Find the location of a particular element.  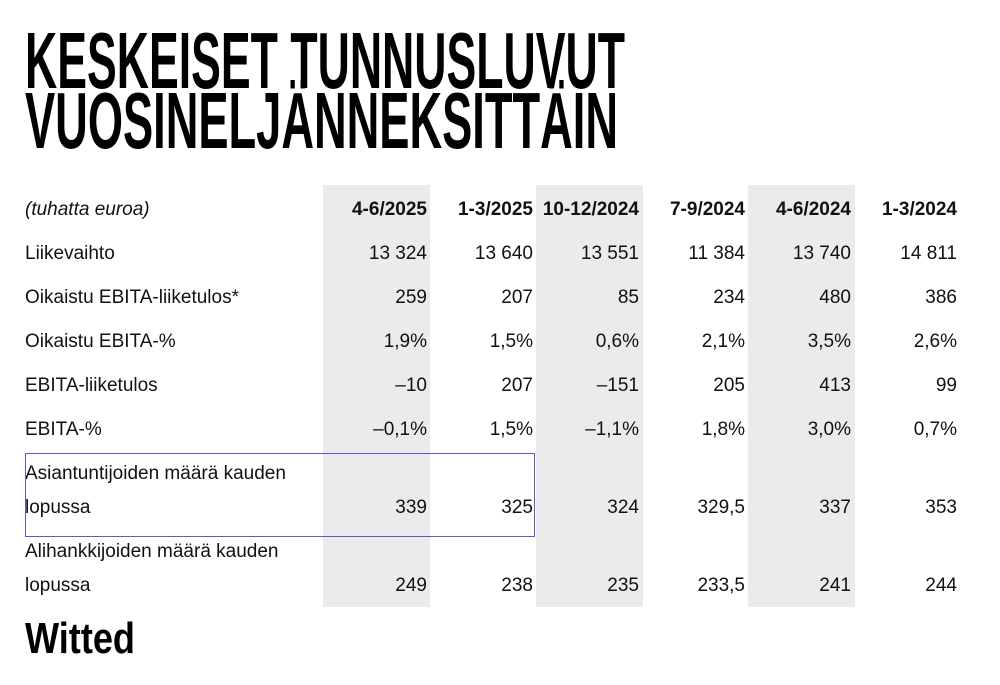

cell-value: 13 740 is located at coordinates (821, 253).